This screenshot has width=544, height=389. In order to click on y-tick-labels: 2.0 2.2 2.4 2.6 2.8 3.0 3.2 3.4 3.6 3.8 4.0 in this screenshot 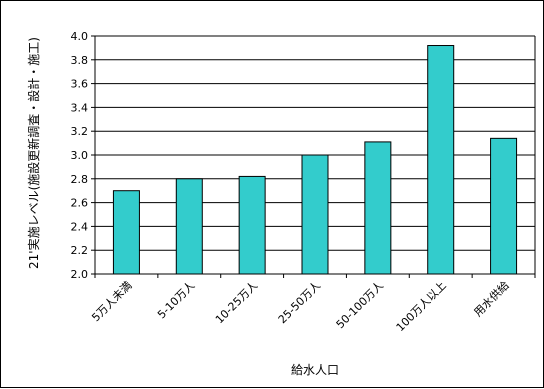, I will do `click(80, 155)`.